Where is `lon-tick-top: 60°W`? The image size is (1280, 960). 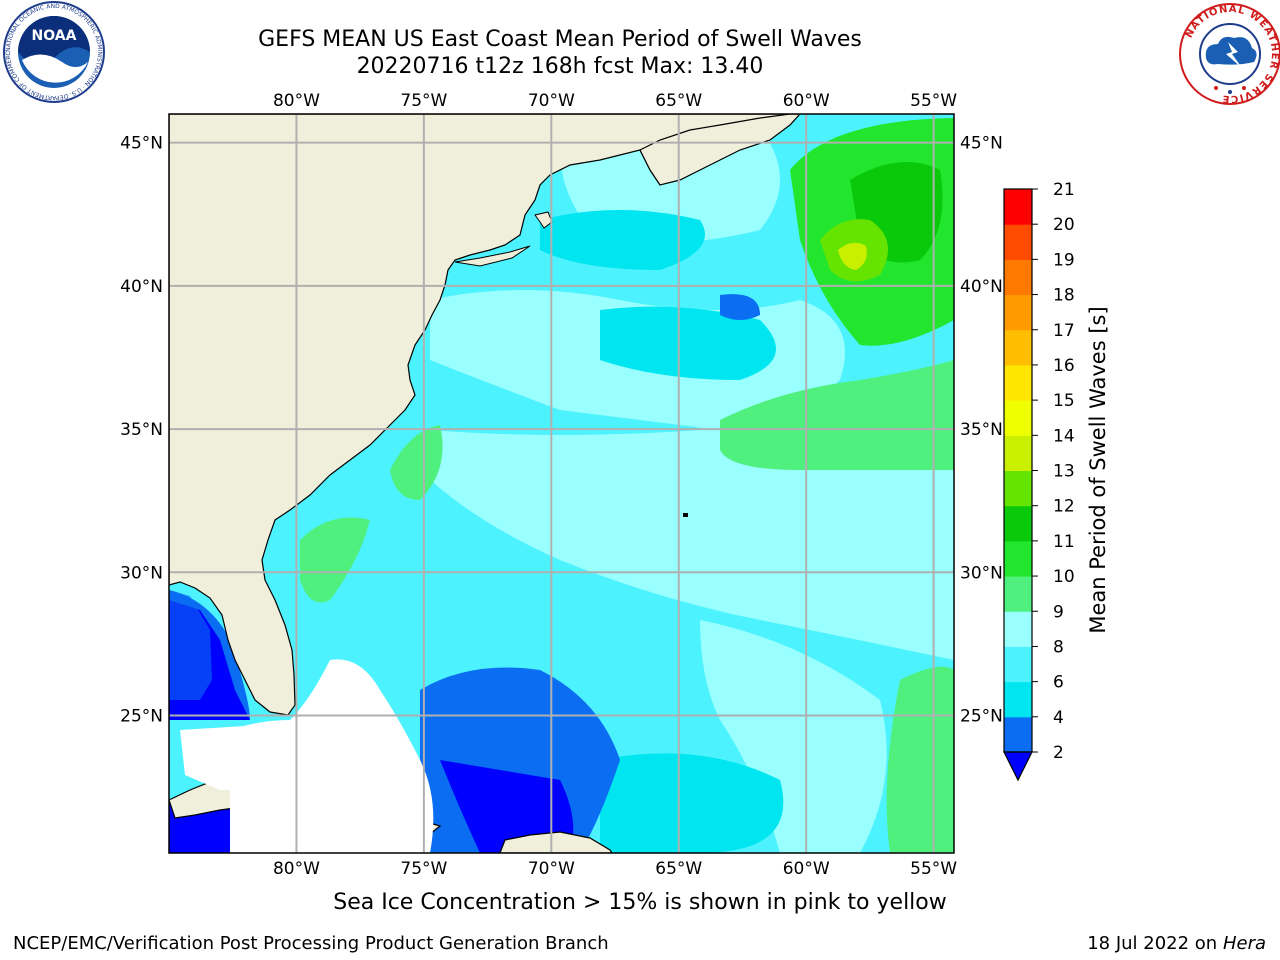
lon-tick-top: 60°W is located at coordinates (806, 101).